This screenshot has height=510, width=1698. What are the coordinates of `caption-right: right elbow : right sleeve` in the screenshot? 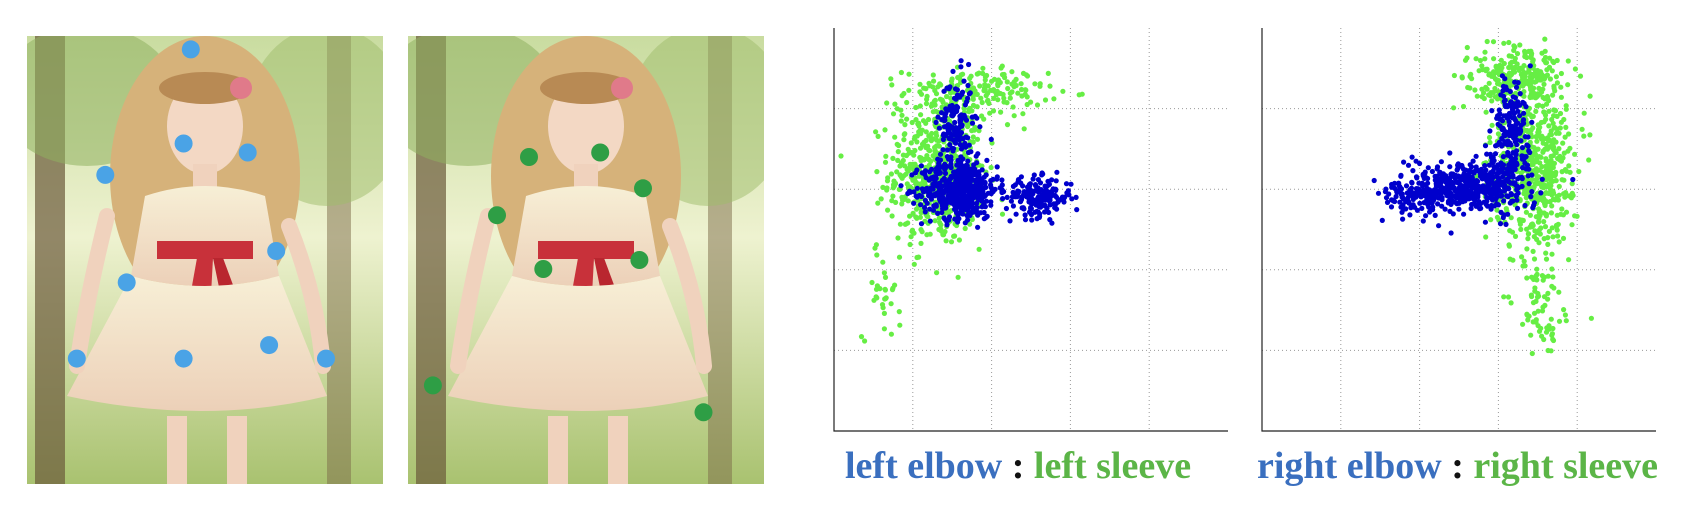 It's located at (1457, 466).